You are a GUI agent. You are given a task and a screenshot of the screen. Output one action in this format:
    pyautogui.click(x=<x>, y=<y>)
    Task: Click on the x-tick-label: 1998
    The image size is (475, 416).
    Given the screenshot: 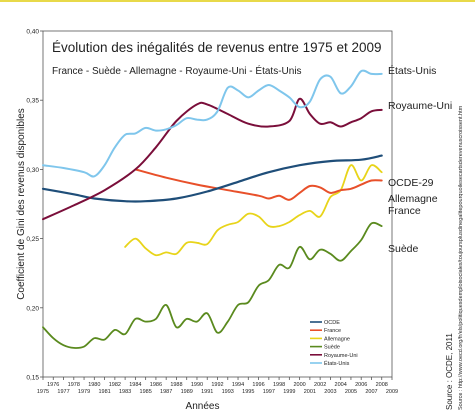 What is the action you would take?
    pyautogui.click(x=279, y=385)
    